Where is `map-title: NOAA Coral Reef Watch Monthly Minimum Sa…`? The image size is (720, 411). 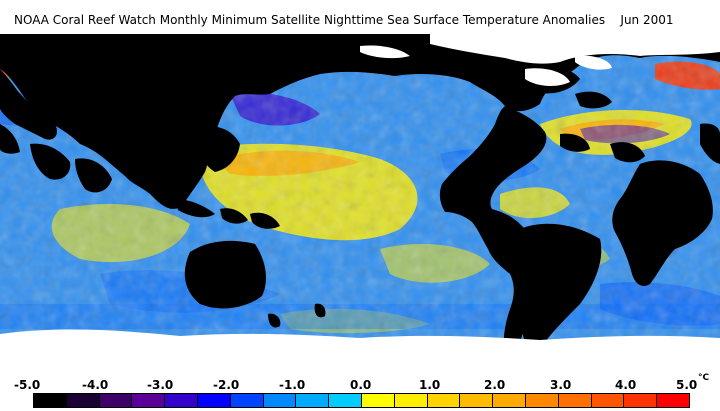 map-title: NOAA Coral Reef Watch Monthly Minimum Sa… is located at coordinates (344, 20).